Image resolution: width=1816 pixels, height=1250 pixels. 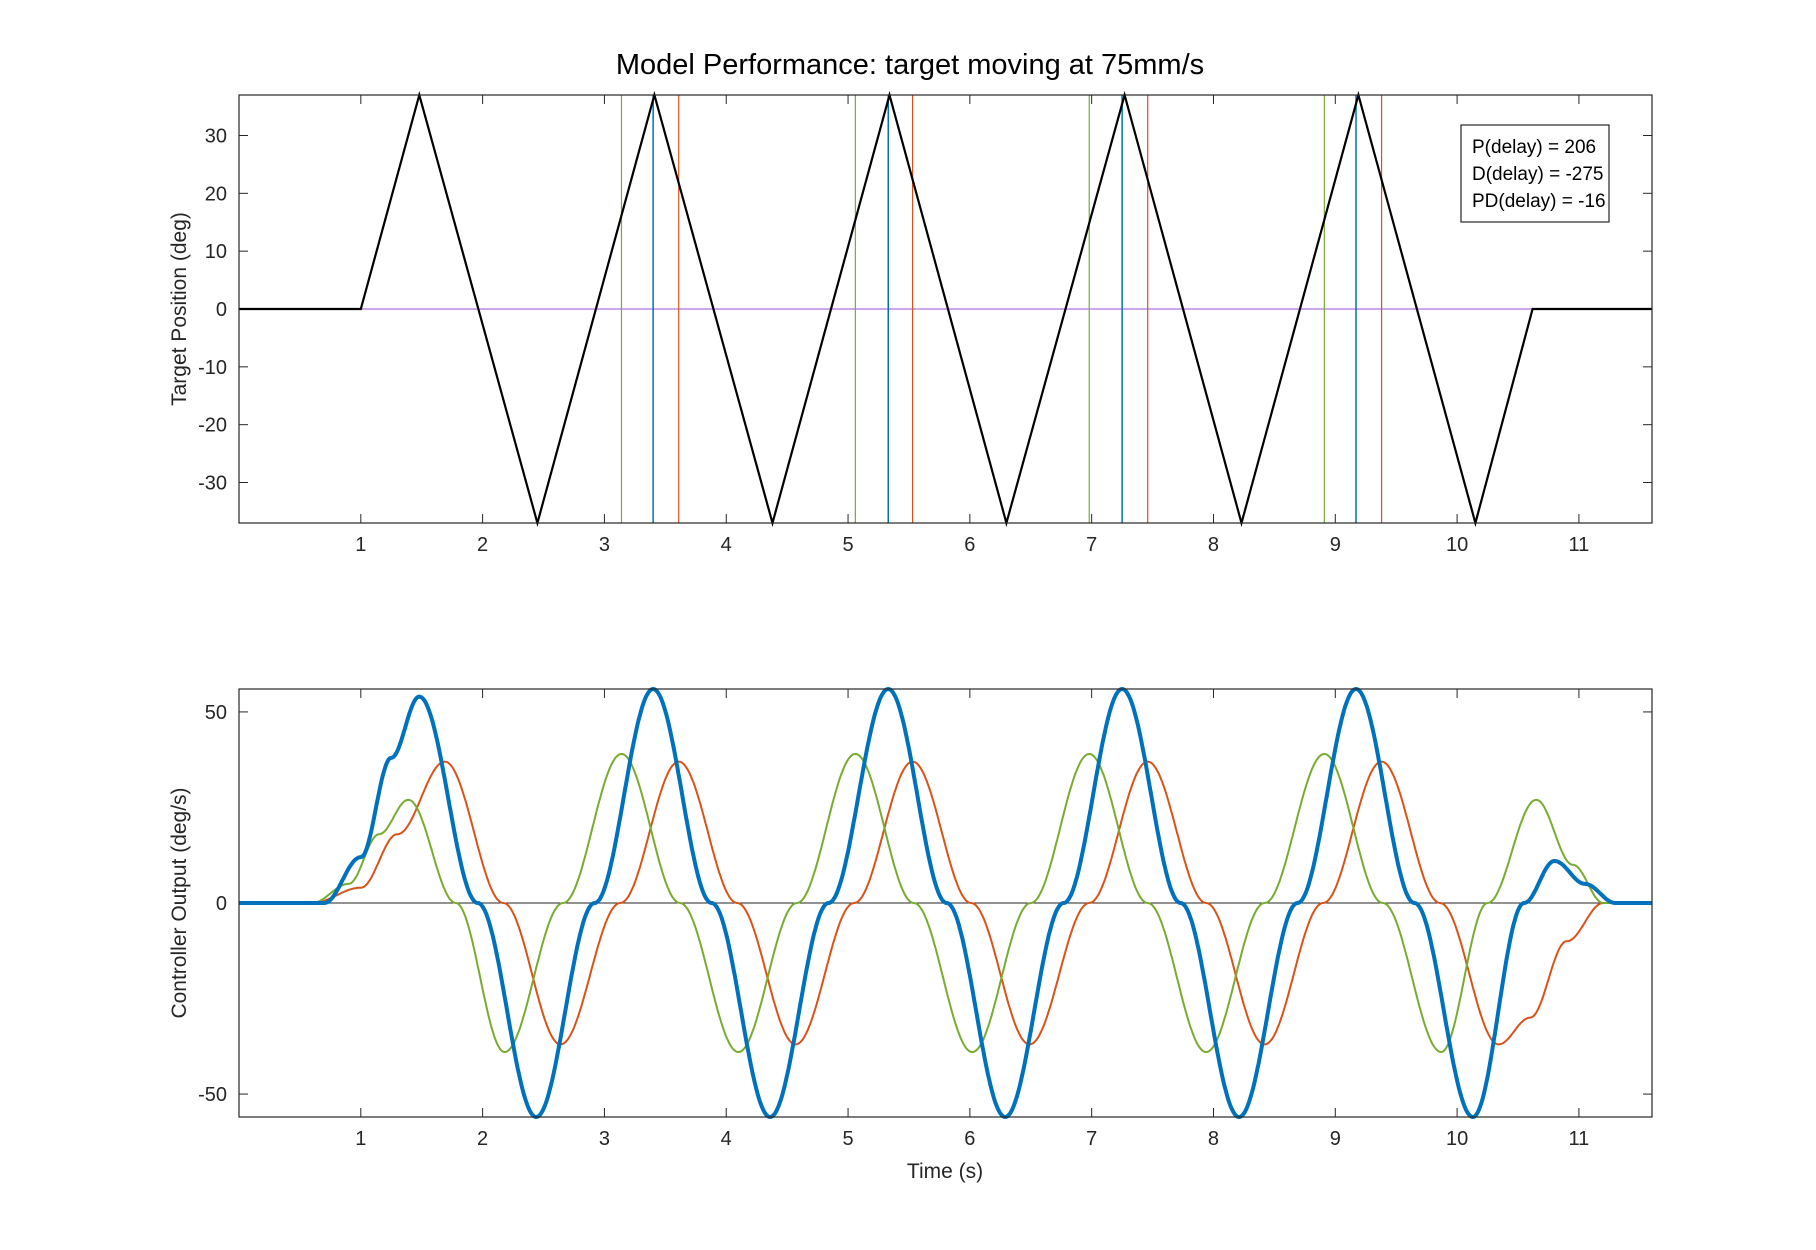 I want to click on bottom-y-label: Controller Output (deg/s), so click(x=179, y=902).